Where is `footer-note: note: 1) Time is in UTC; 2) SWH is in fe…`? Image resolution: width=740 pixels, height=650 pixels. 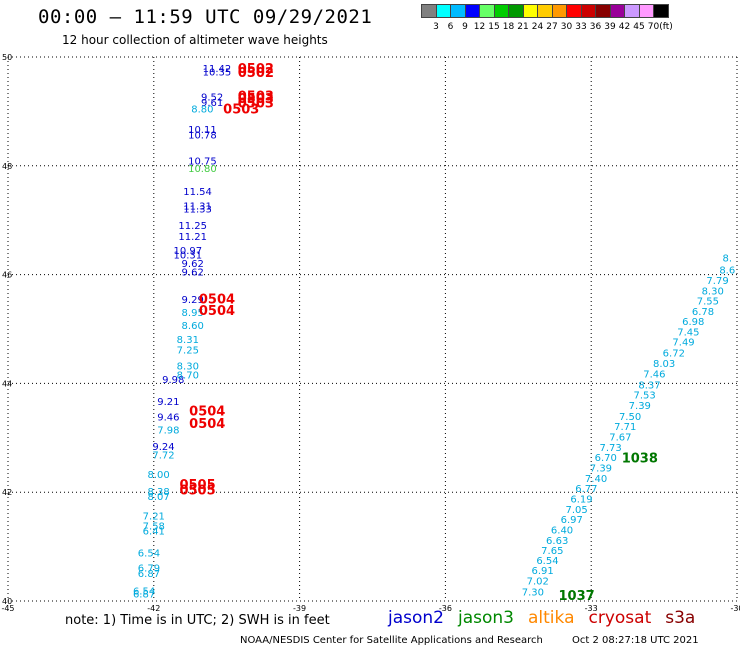 footer-note: note: 1) Time is in UTC; 2) SWH is in fe… is located at coordinates (197, 620).